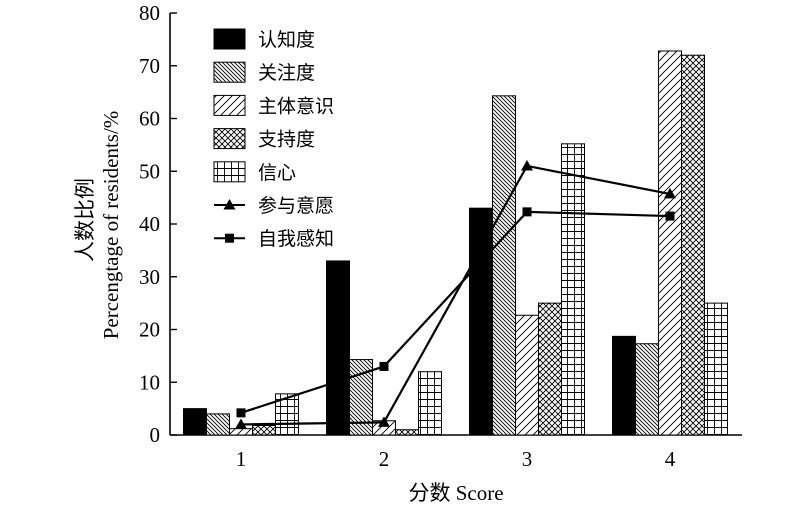 The height and width of the screenshot is (508, 800). I want to click on x-axis-title: 分数 Score, so click(455, 493).